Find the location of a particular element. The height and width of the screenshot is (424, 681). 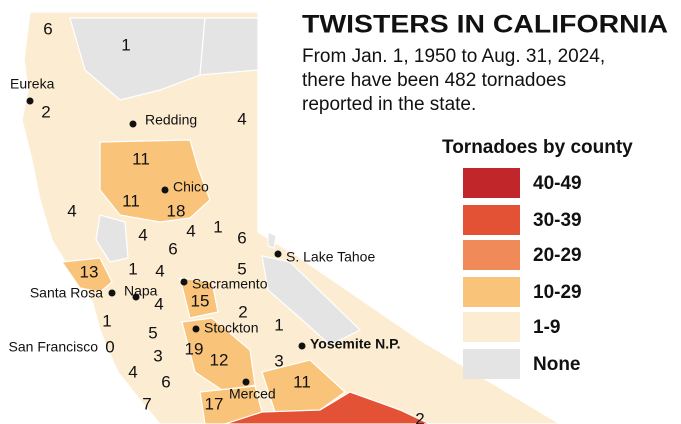

legend: 40-49 30-39 20-29 10-29 1-9 None is located at coordinates (522, 273).